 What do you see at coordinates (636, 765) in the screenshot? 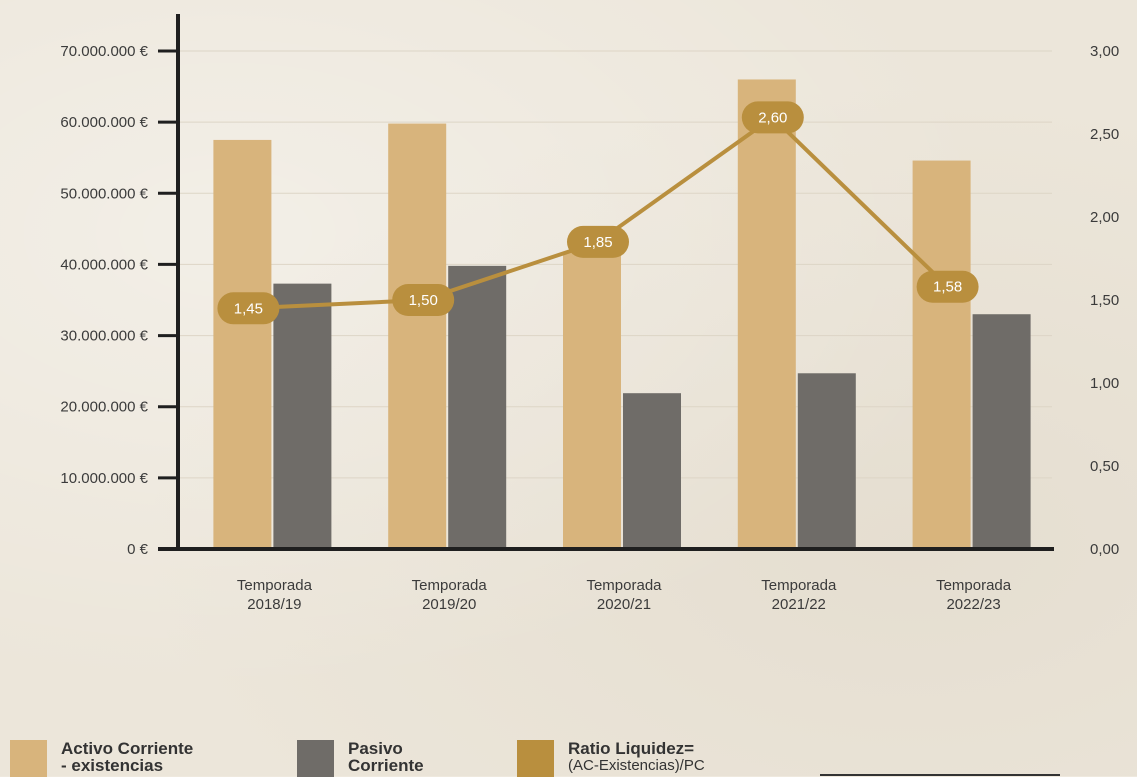
I see `legend-label-ratio-2: (AC-Existencias)/PC` at bounding box center [636, 765].